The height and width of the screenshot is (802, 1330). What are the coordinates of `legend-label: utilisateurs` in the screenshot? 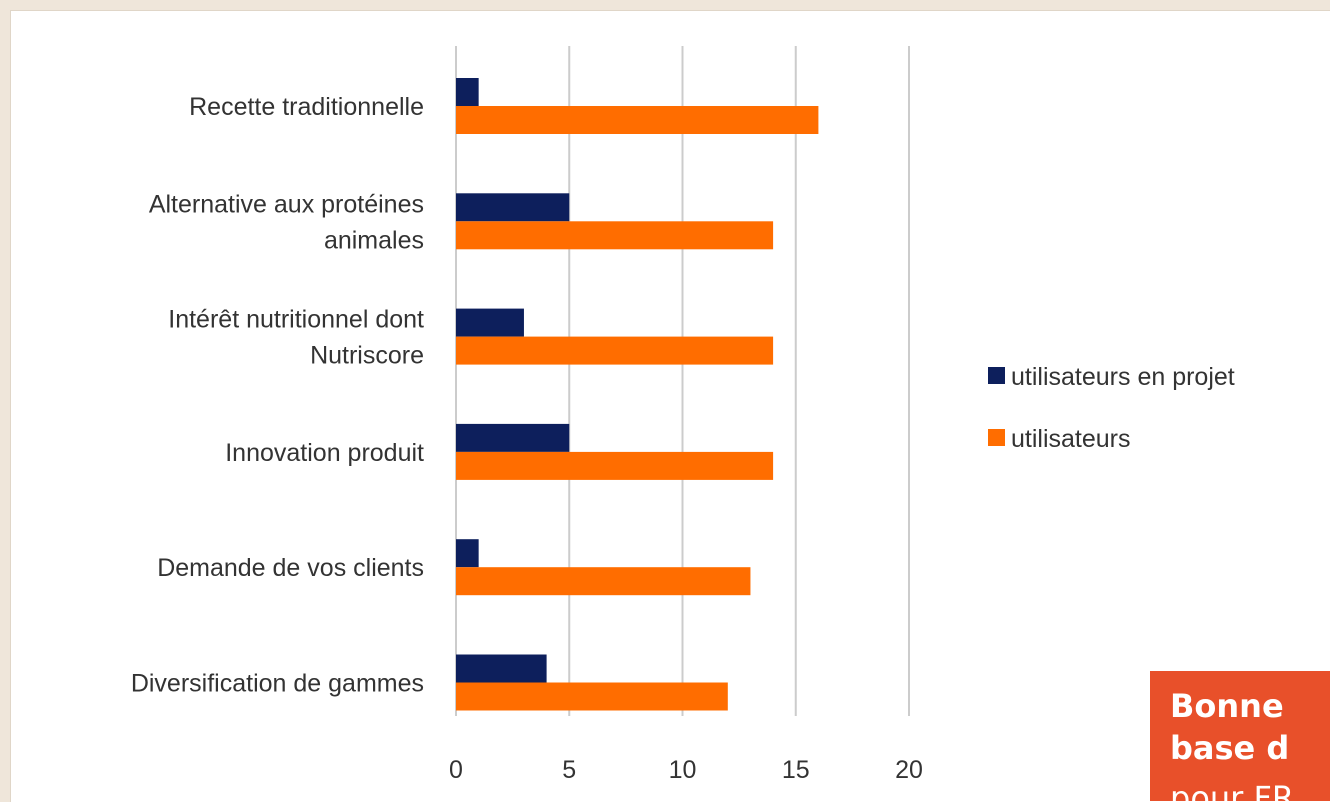 It's located at (1071, 439).